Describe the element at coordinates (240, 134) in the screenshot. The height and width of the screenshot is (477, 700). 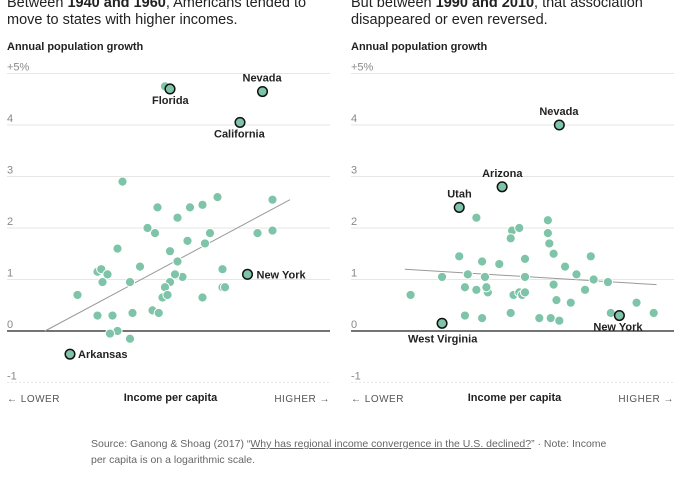
I see `point-label: California` at that location.